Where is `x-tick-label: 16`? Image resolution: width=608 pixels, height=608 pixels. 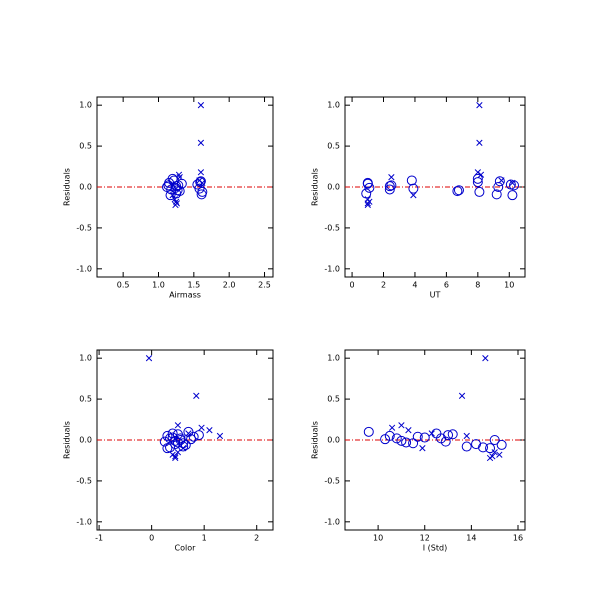 x-tick-label: 16 is located at coordinates (518, 538).